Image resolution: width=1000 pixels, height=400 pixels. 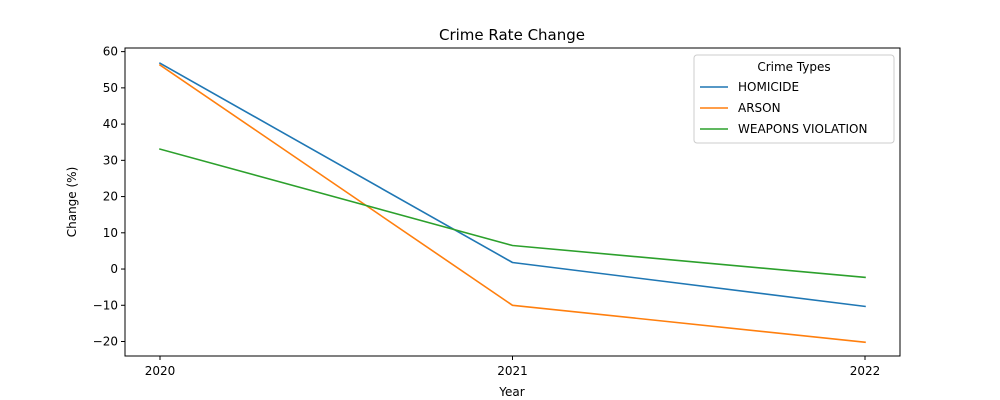 What do you see at coordinates (802, 129) in the screenshot?
I see `legend-entry: WEAPONS VIOLATION` at bounding box center [802, 129].